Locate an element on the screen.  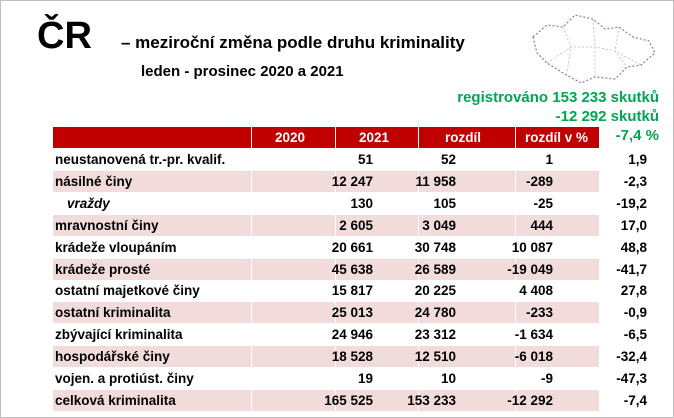
cell-value: 18 528 is located at coordinates (352, 357).